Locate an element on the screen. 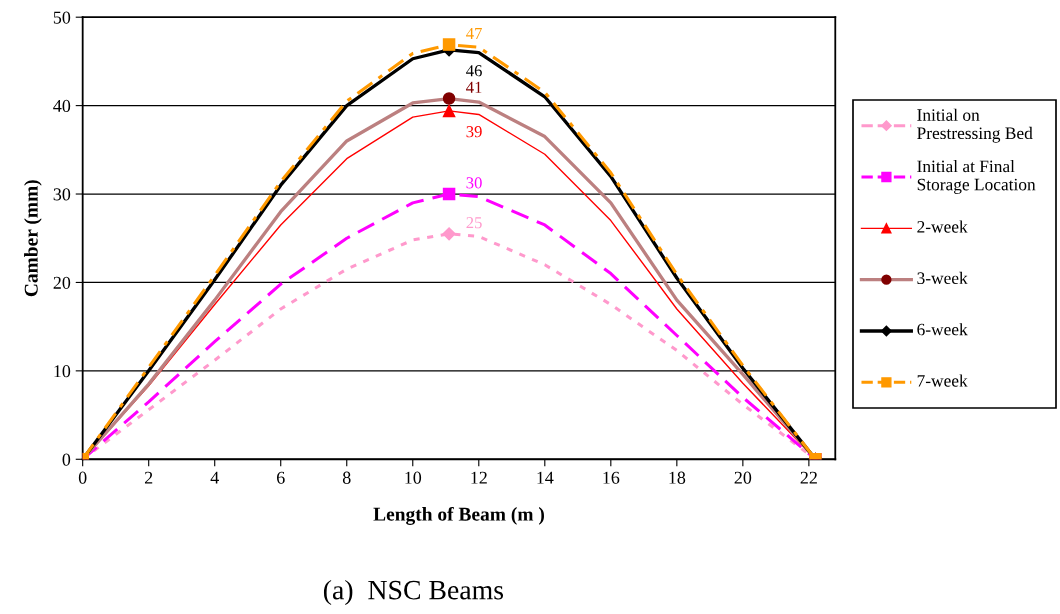 The image size is (1060, 614). x-tick-label: 22 is located at coordinates (808, 477).